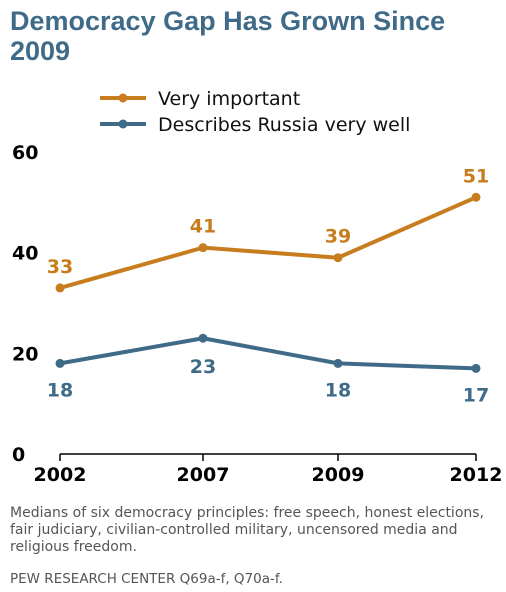 The height and width of the screenshot is (592, 506). What do you see at coordinates (338, 237) in the screenshot?
I see `data-label: 39` at bounding box center [338, 237].